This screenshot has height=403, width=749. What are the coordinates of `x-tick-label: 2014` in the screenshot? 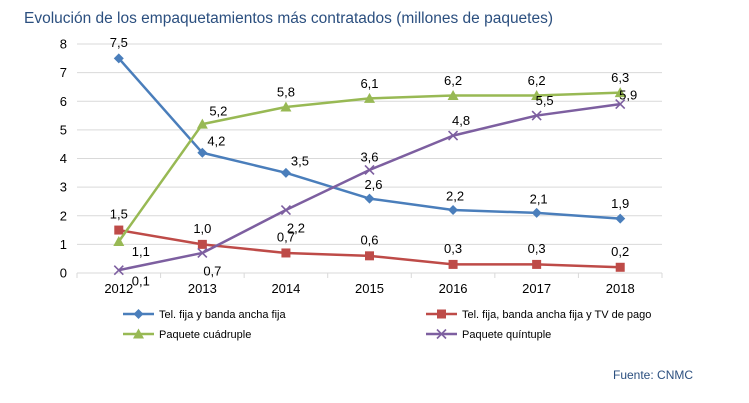 It's located at (285, 288).